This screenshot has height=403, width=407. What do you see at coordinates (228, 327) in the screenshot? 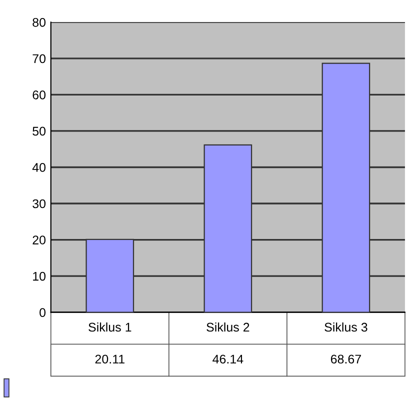
I see `x-tick-label: Siklus 2` at bounding box center [228, 327].